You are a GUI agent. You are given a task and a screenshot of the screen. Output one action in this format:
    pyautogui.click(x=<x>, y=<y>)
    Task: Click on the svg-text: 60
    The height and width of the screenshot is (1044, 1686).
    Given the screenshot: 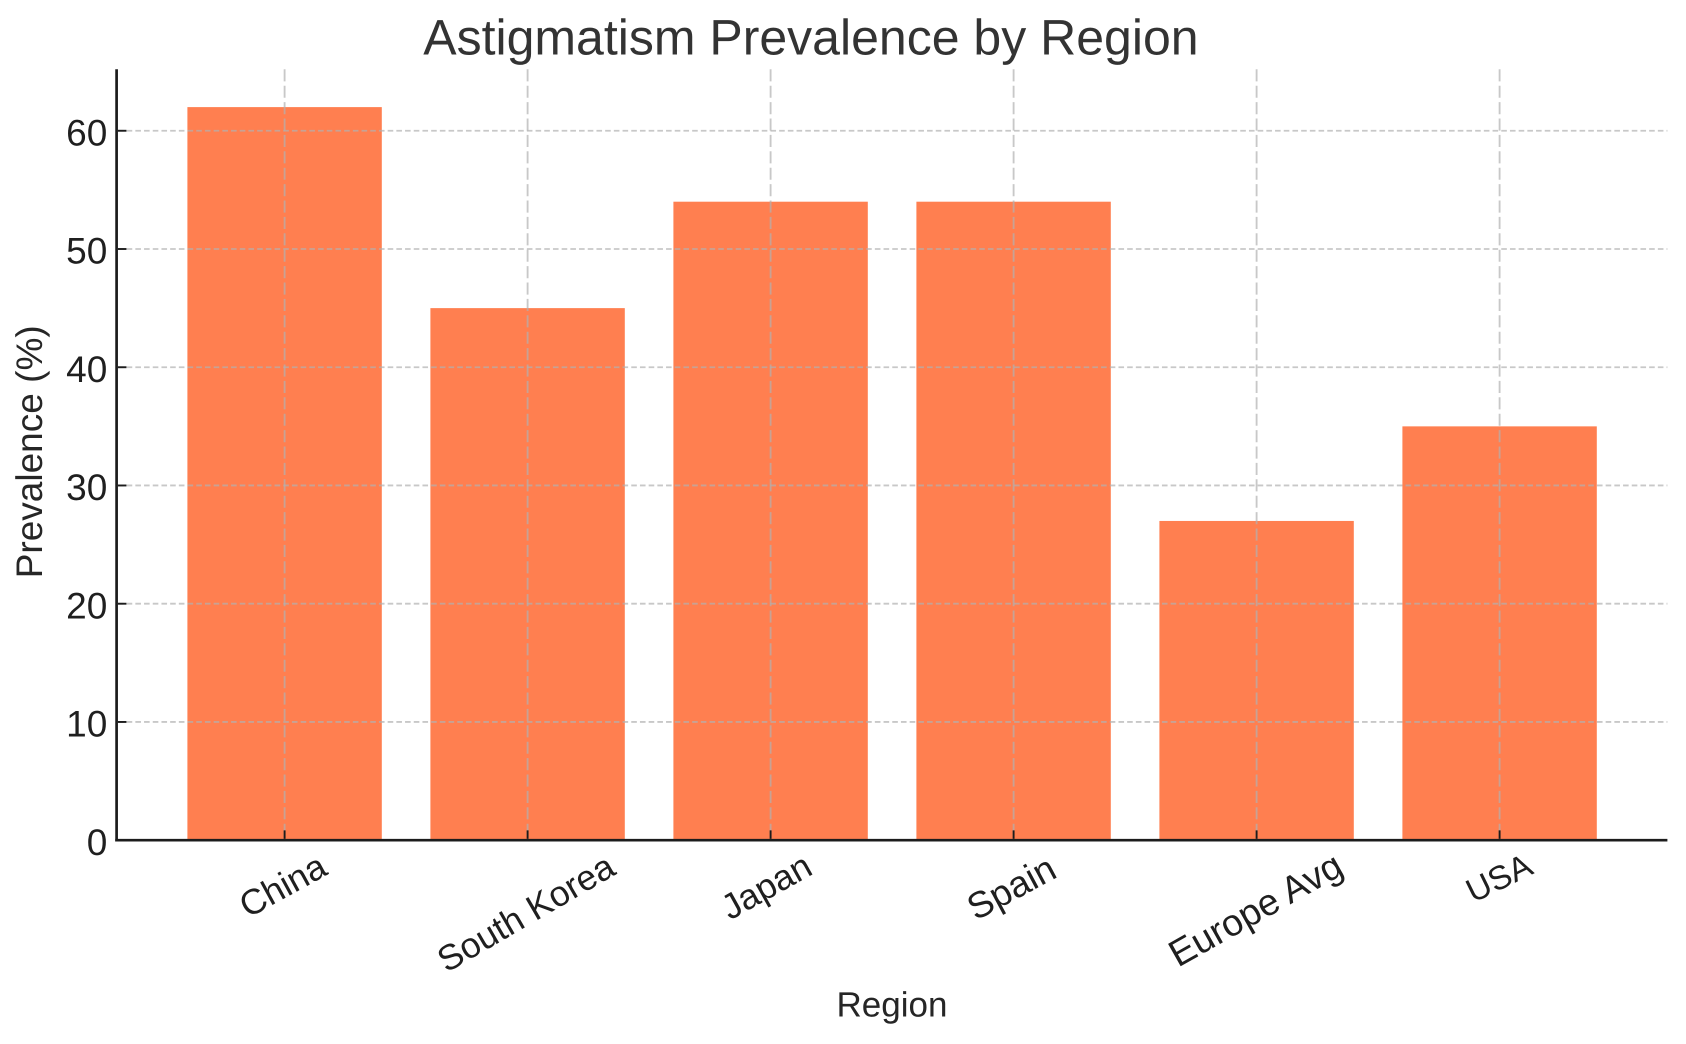 What is the action you would take?
    pyautogui.click(x=86, y=132)
    